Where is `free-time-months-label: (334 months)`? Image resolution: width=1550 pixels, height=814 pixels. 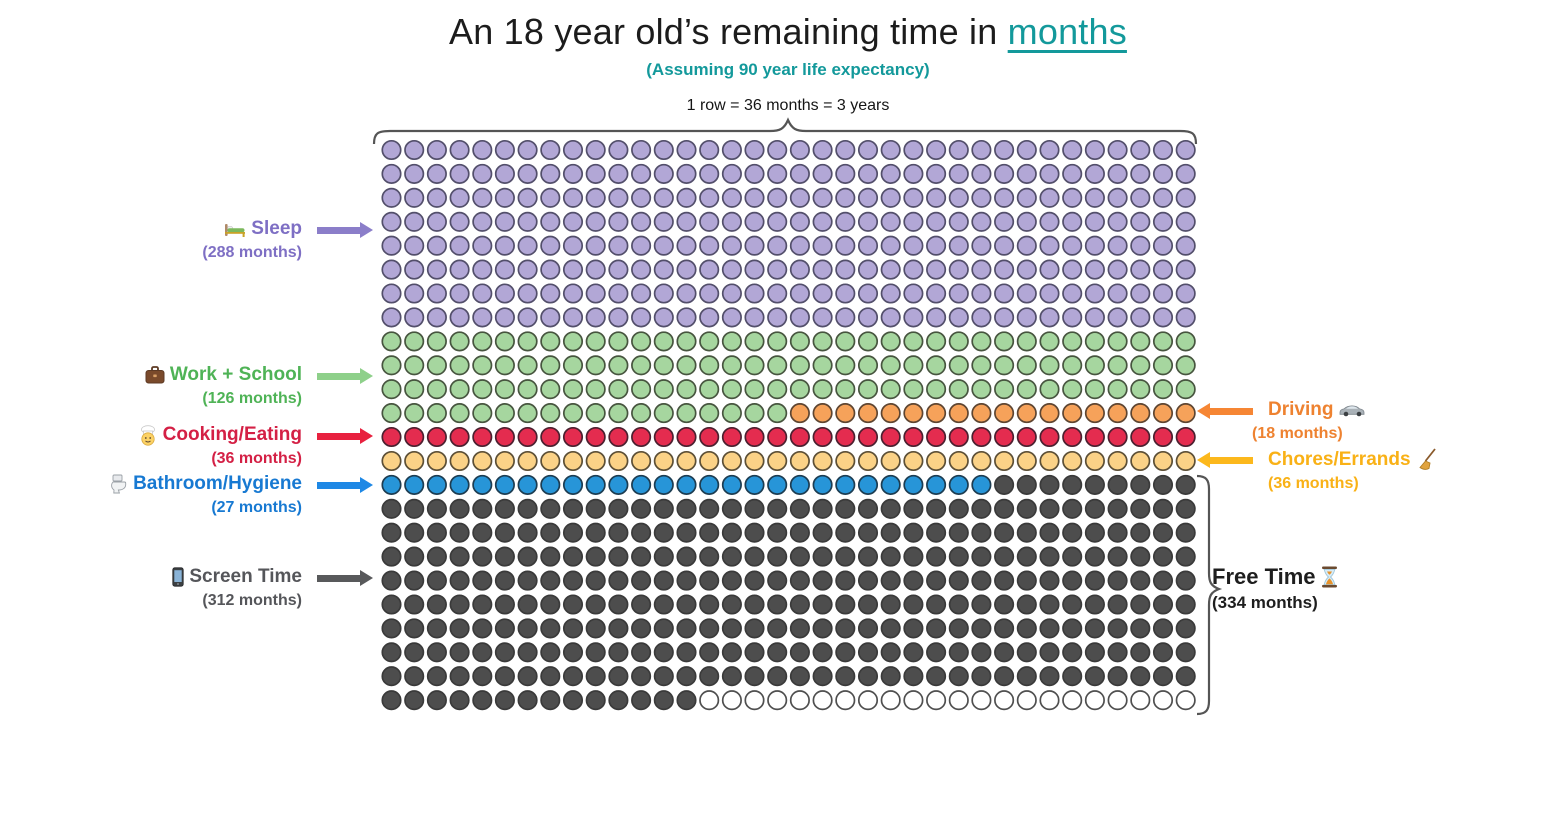 free-time-months-label: (334 months) is located at coordinates (1265, 602).